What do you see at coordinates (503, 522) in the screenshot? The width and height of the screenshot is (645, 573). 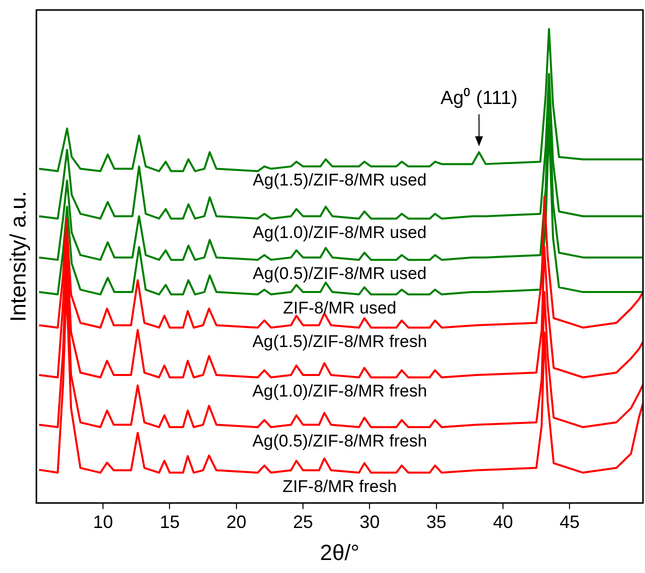 I see `x-tick-label: 40` at bounding box center [503, 522].